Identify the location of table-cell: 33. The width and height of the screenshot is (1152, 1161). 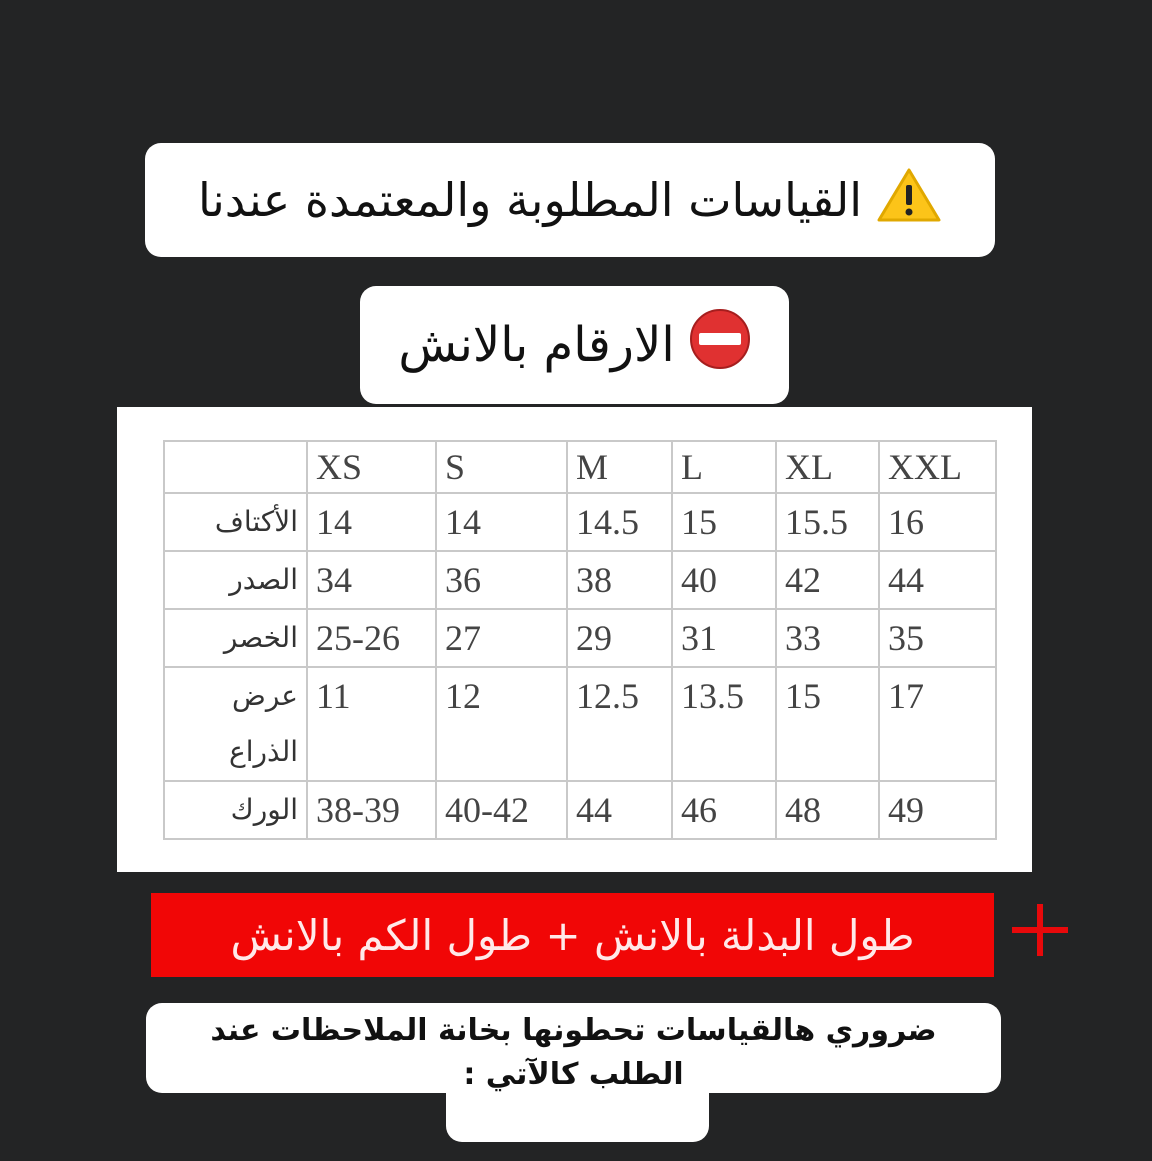
(827, 638).